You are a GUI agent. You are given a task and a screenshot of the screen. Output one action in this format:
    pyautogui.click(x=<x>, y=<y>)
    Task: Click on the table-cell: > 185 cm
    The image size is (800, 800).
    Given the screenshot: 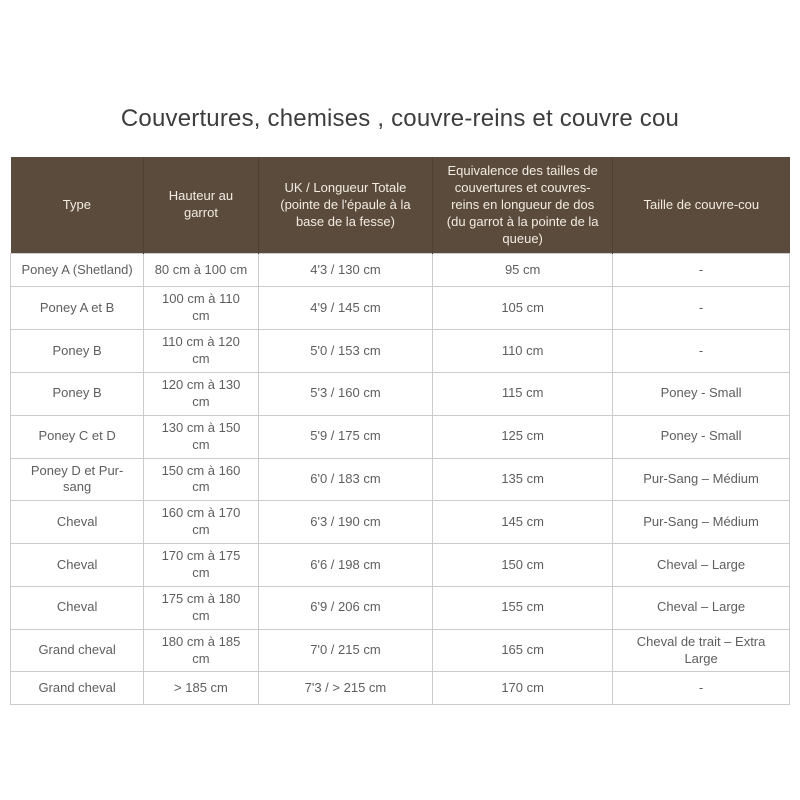 What is the action you would take?
    pyautogui.click(x=201, y=688)
    